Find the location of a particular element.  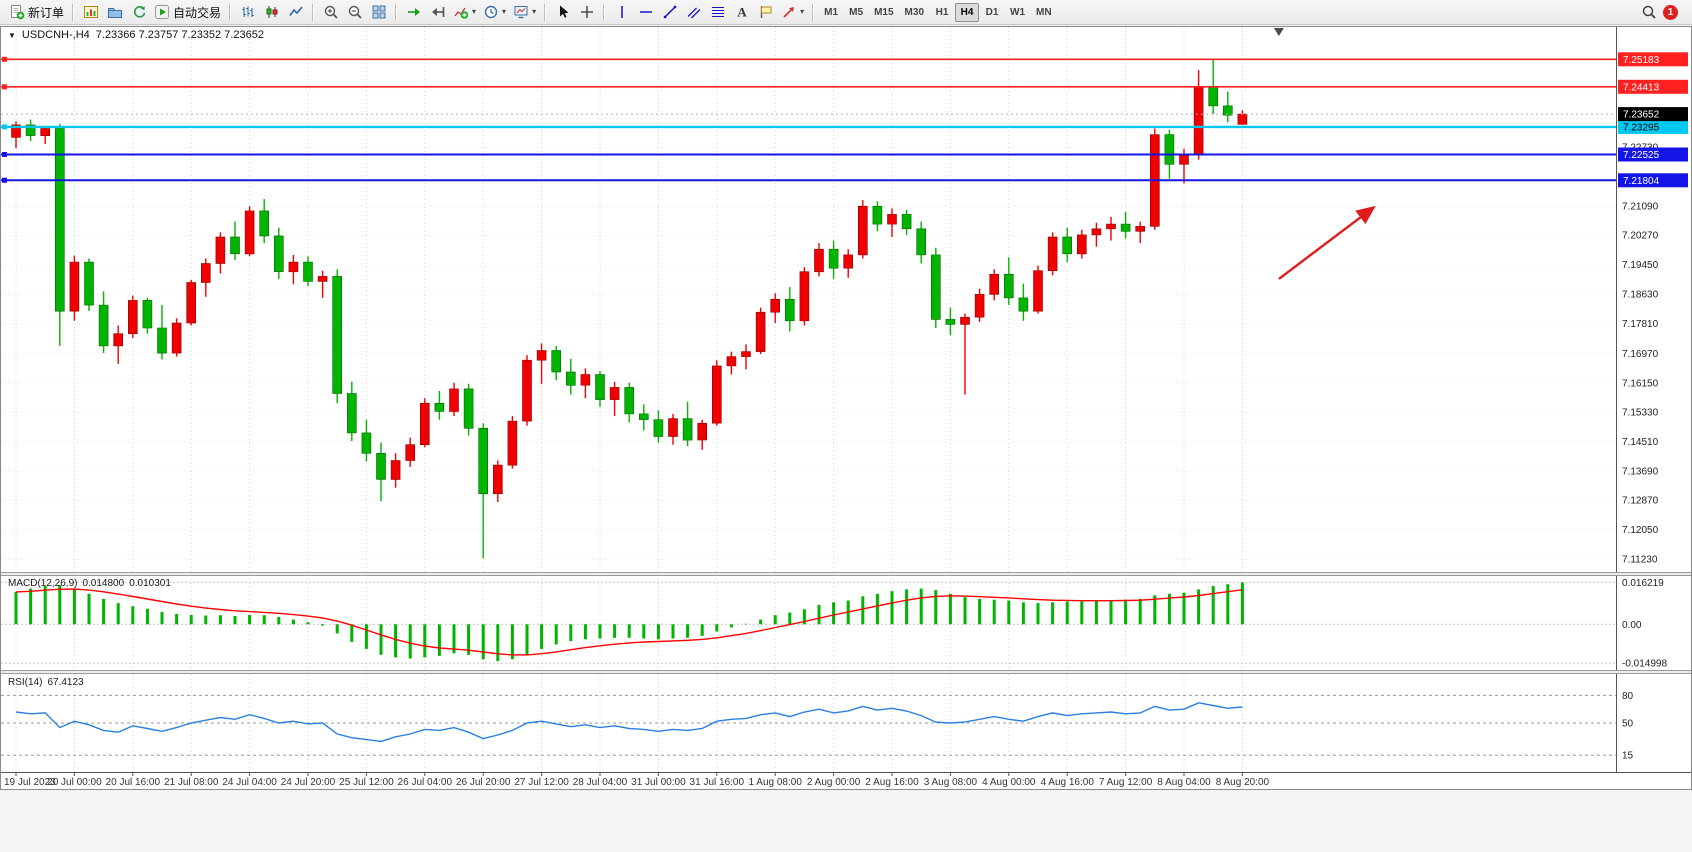

autotrading-button: 自动交易 is located at coordinates (187, 12).